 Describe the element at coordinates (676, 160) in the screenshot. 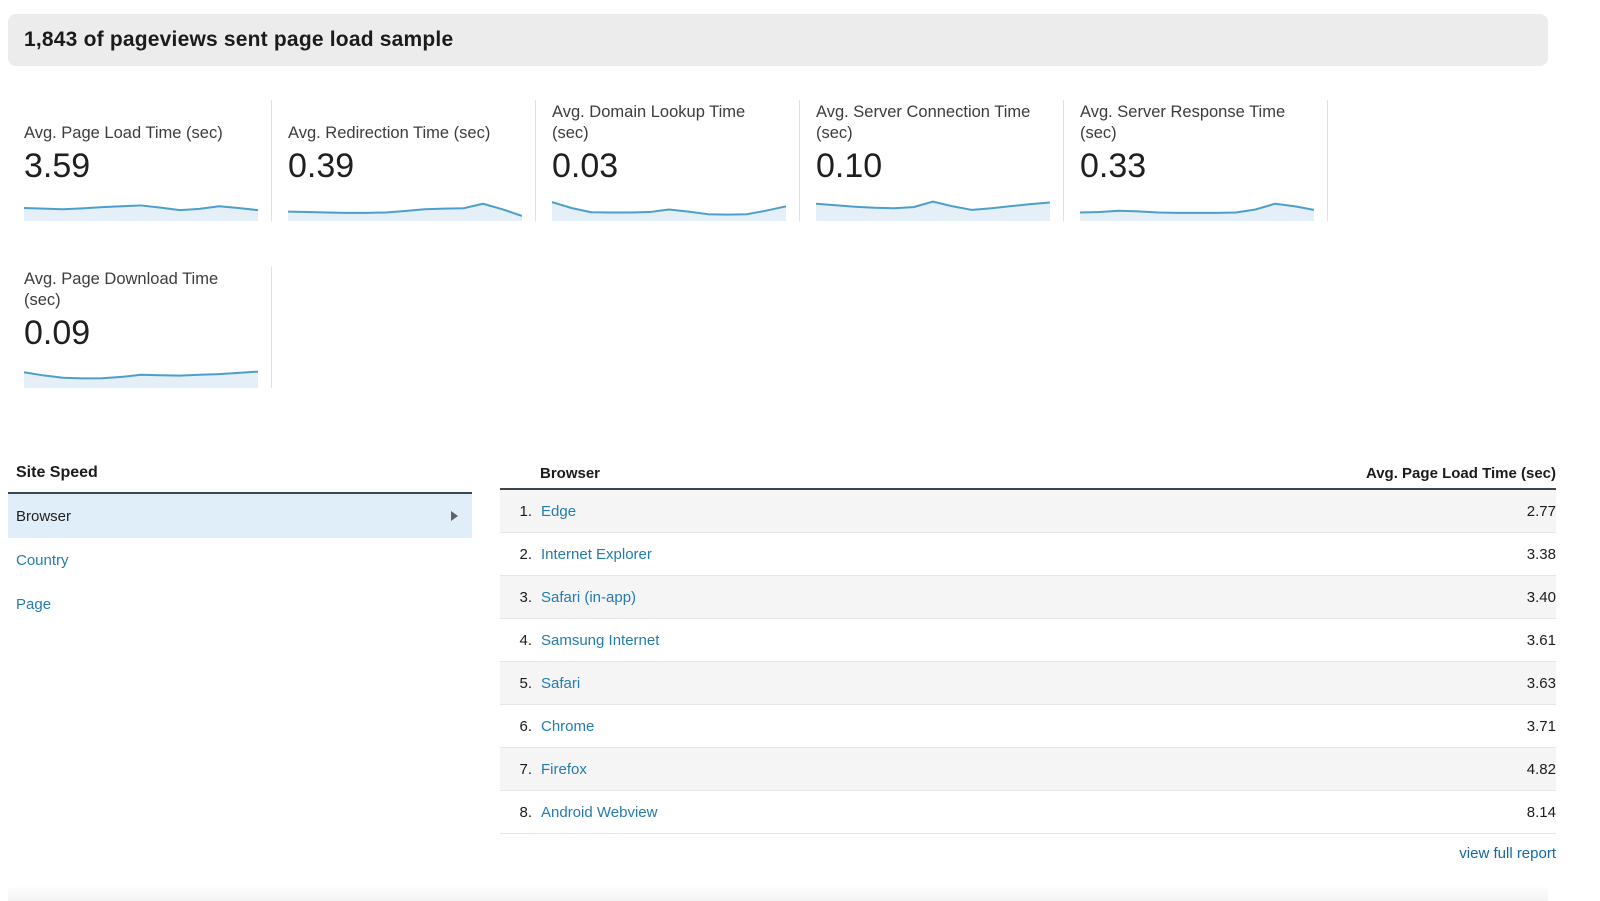

I see `scorecard-domain-lookup-time: Avg. Domain Lookup Time (sec) 0.03` at that location.